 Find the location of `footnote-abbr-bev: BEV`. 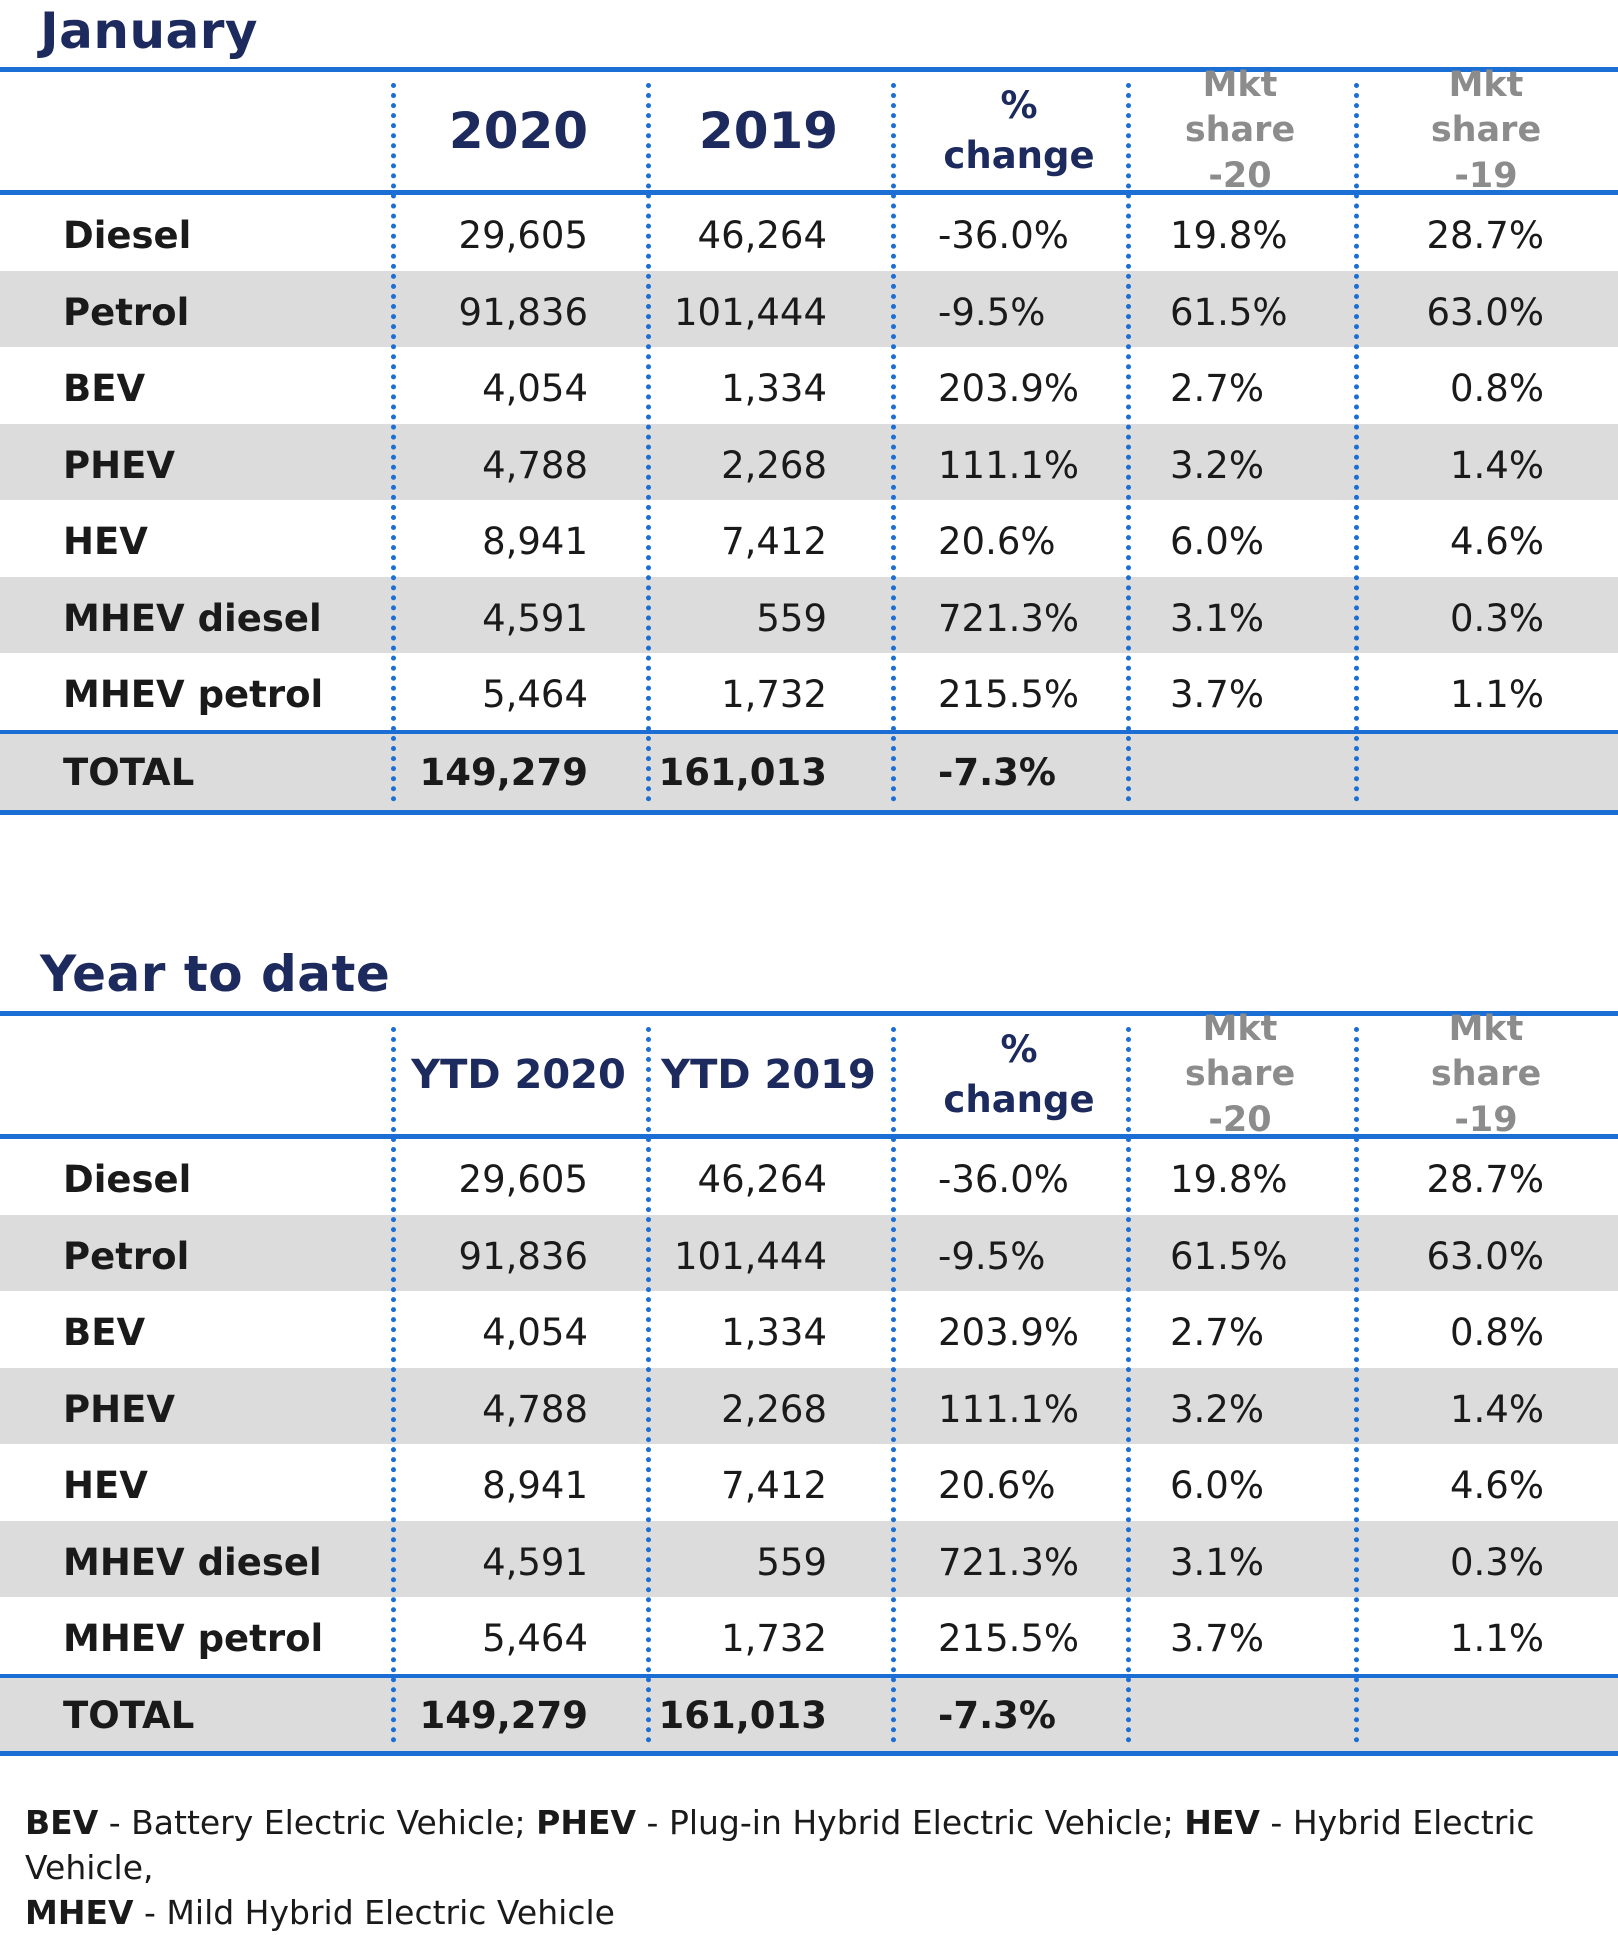

footnote-abbr-bev: BEV is located at coordinates (62, 1822).